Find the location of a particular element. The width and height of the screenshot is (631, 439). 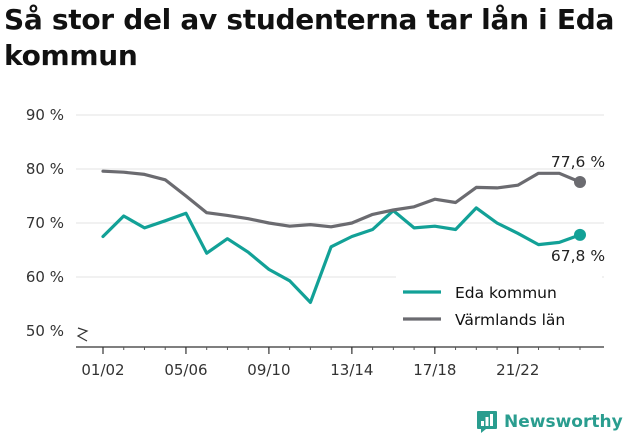

y-tick-label: 90 % is located at coordinates (45, 115).